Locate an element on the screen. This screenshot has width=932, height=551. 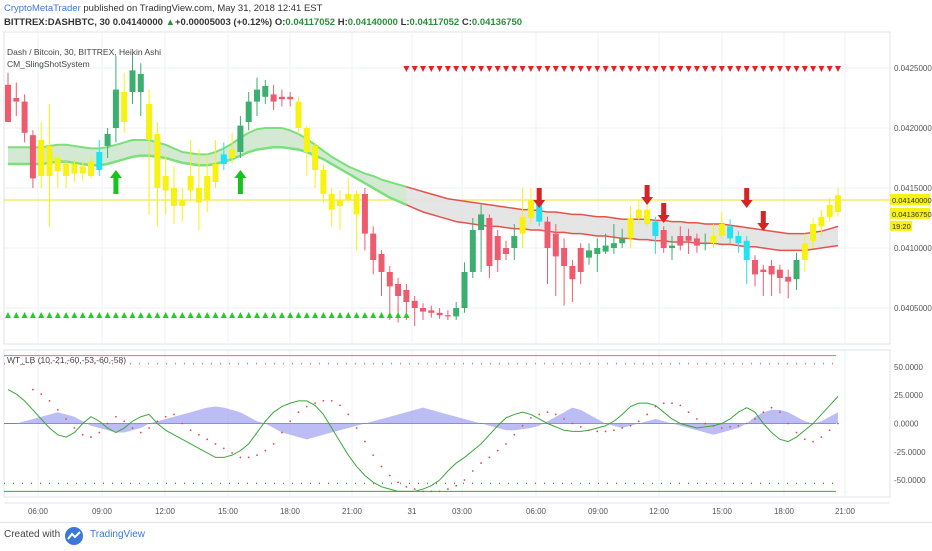
osc-y-tick-label: 0.0000 is located at coordinates (906, 424).